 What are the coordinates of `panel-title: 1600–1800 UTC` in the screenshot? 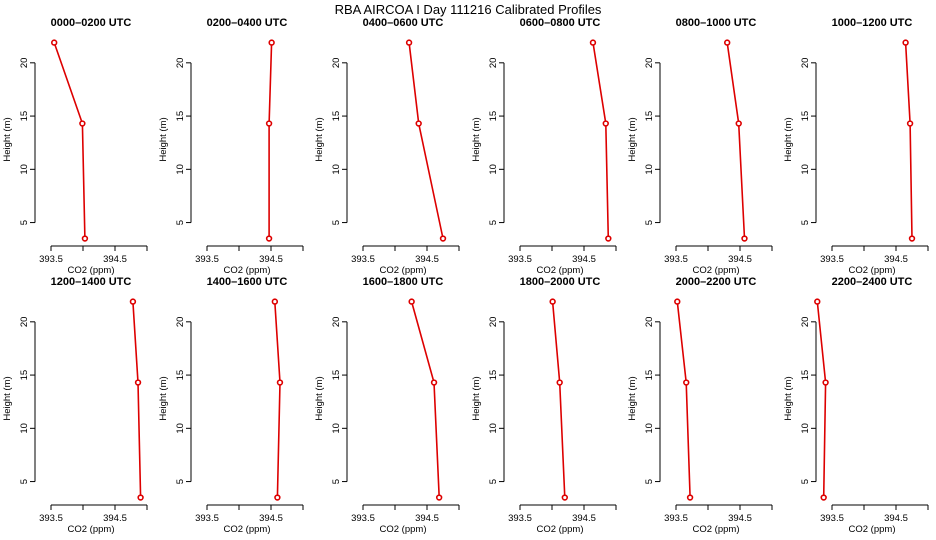 It's located at (403, 282).